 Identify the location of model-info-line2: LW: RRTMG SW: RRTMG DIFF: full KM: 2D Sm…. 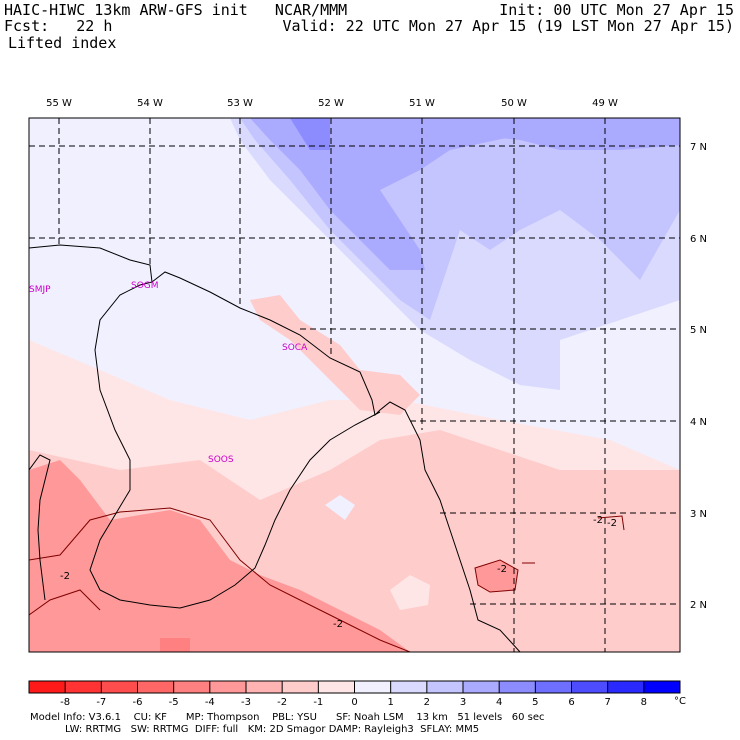
(255, 729).